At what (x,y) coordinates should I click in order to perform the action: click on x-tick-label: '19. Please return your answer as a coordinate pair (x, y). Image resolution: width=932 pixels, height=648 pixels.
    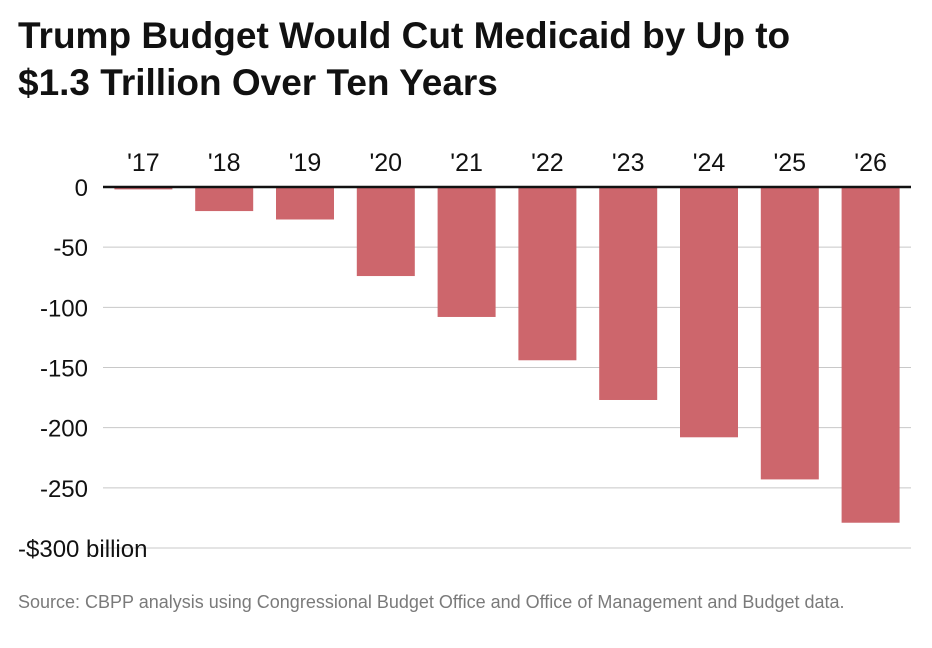
    Looking at the image, I should click on (305, 163).